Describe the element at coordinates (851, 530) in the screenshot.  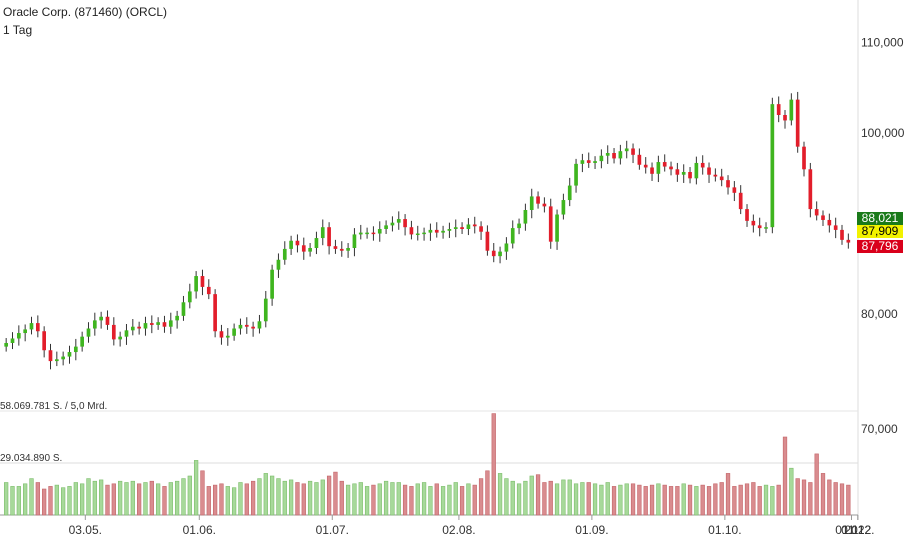
I see `x-tick-label: 01.11.` at that location.